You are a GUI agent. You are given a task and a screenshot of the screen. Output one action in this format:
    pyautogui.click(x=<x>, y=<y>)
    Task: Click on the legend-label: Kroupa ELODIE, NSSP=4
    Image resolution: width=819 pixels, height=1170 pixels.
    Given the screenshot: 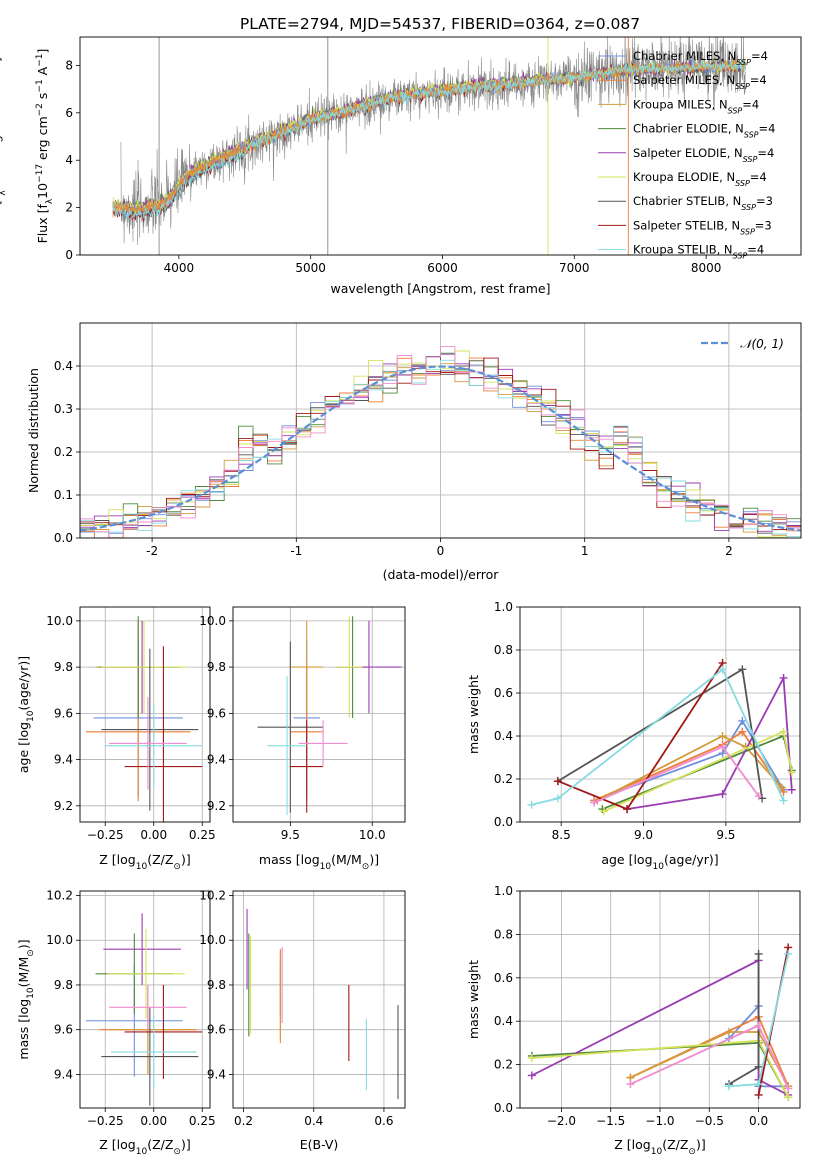 What is the action you would take?
    pyautogui.click(x=700, y=179)
    